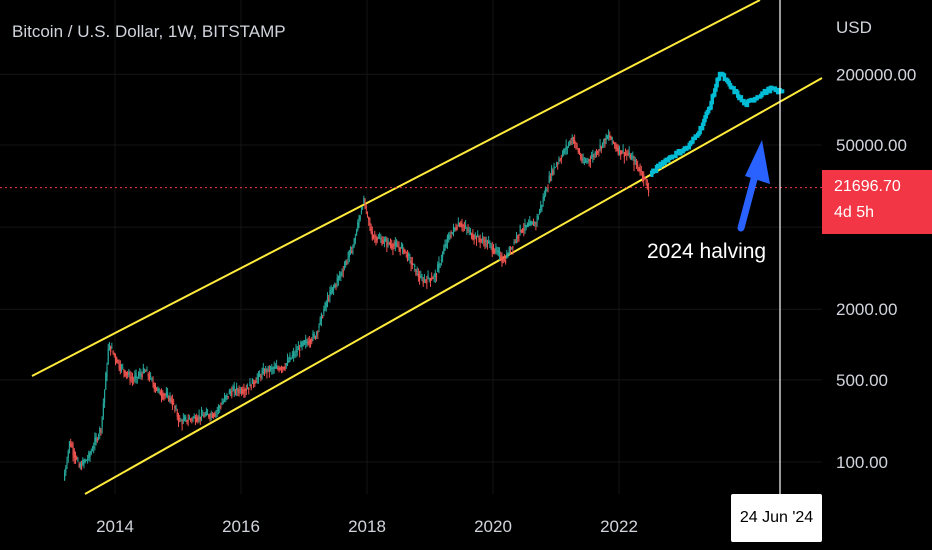 This screenshot has height=550, width=932. What do you see at coordinates (862, 380) in the screenshot?
I see `y-tick-label: 500.00` at bounding box center [862, 380].